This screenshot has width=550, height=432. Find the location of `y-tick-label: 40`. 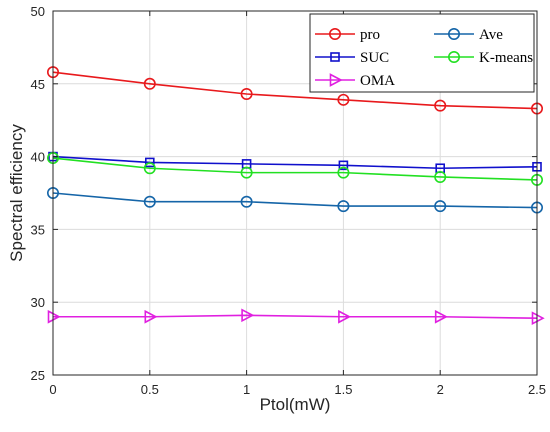

y-tick-label: 40 is located at coordinates (38, 157).